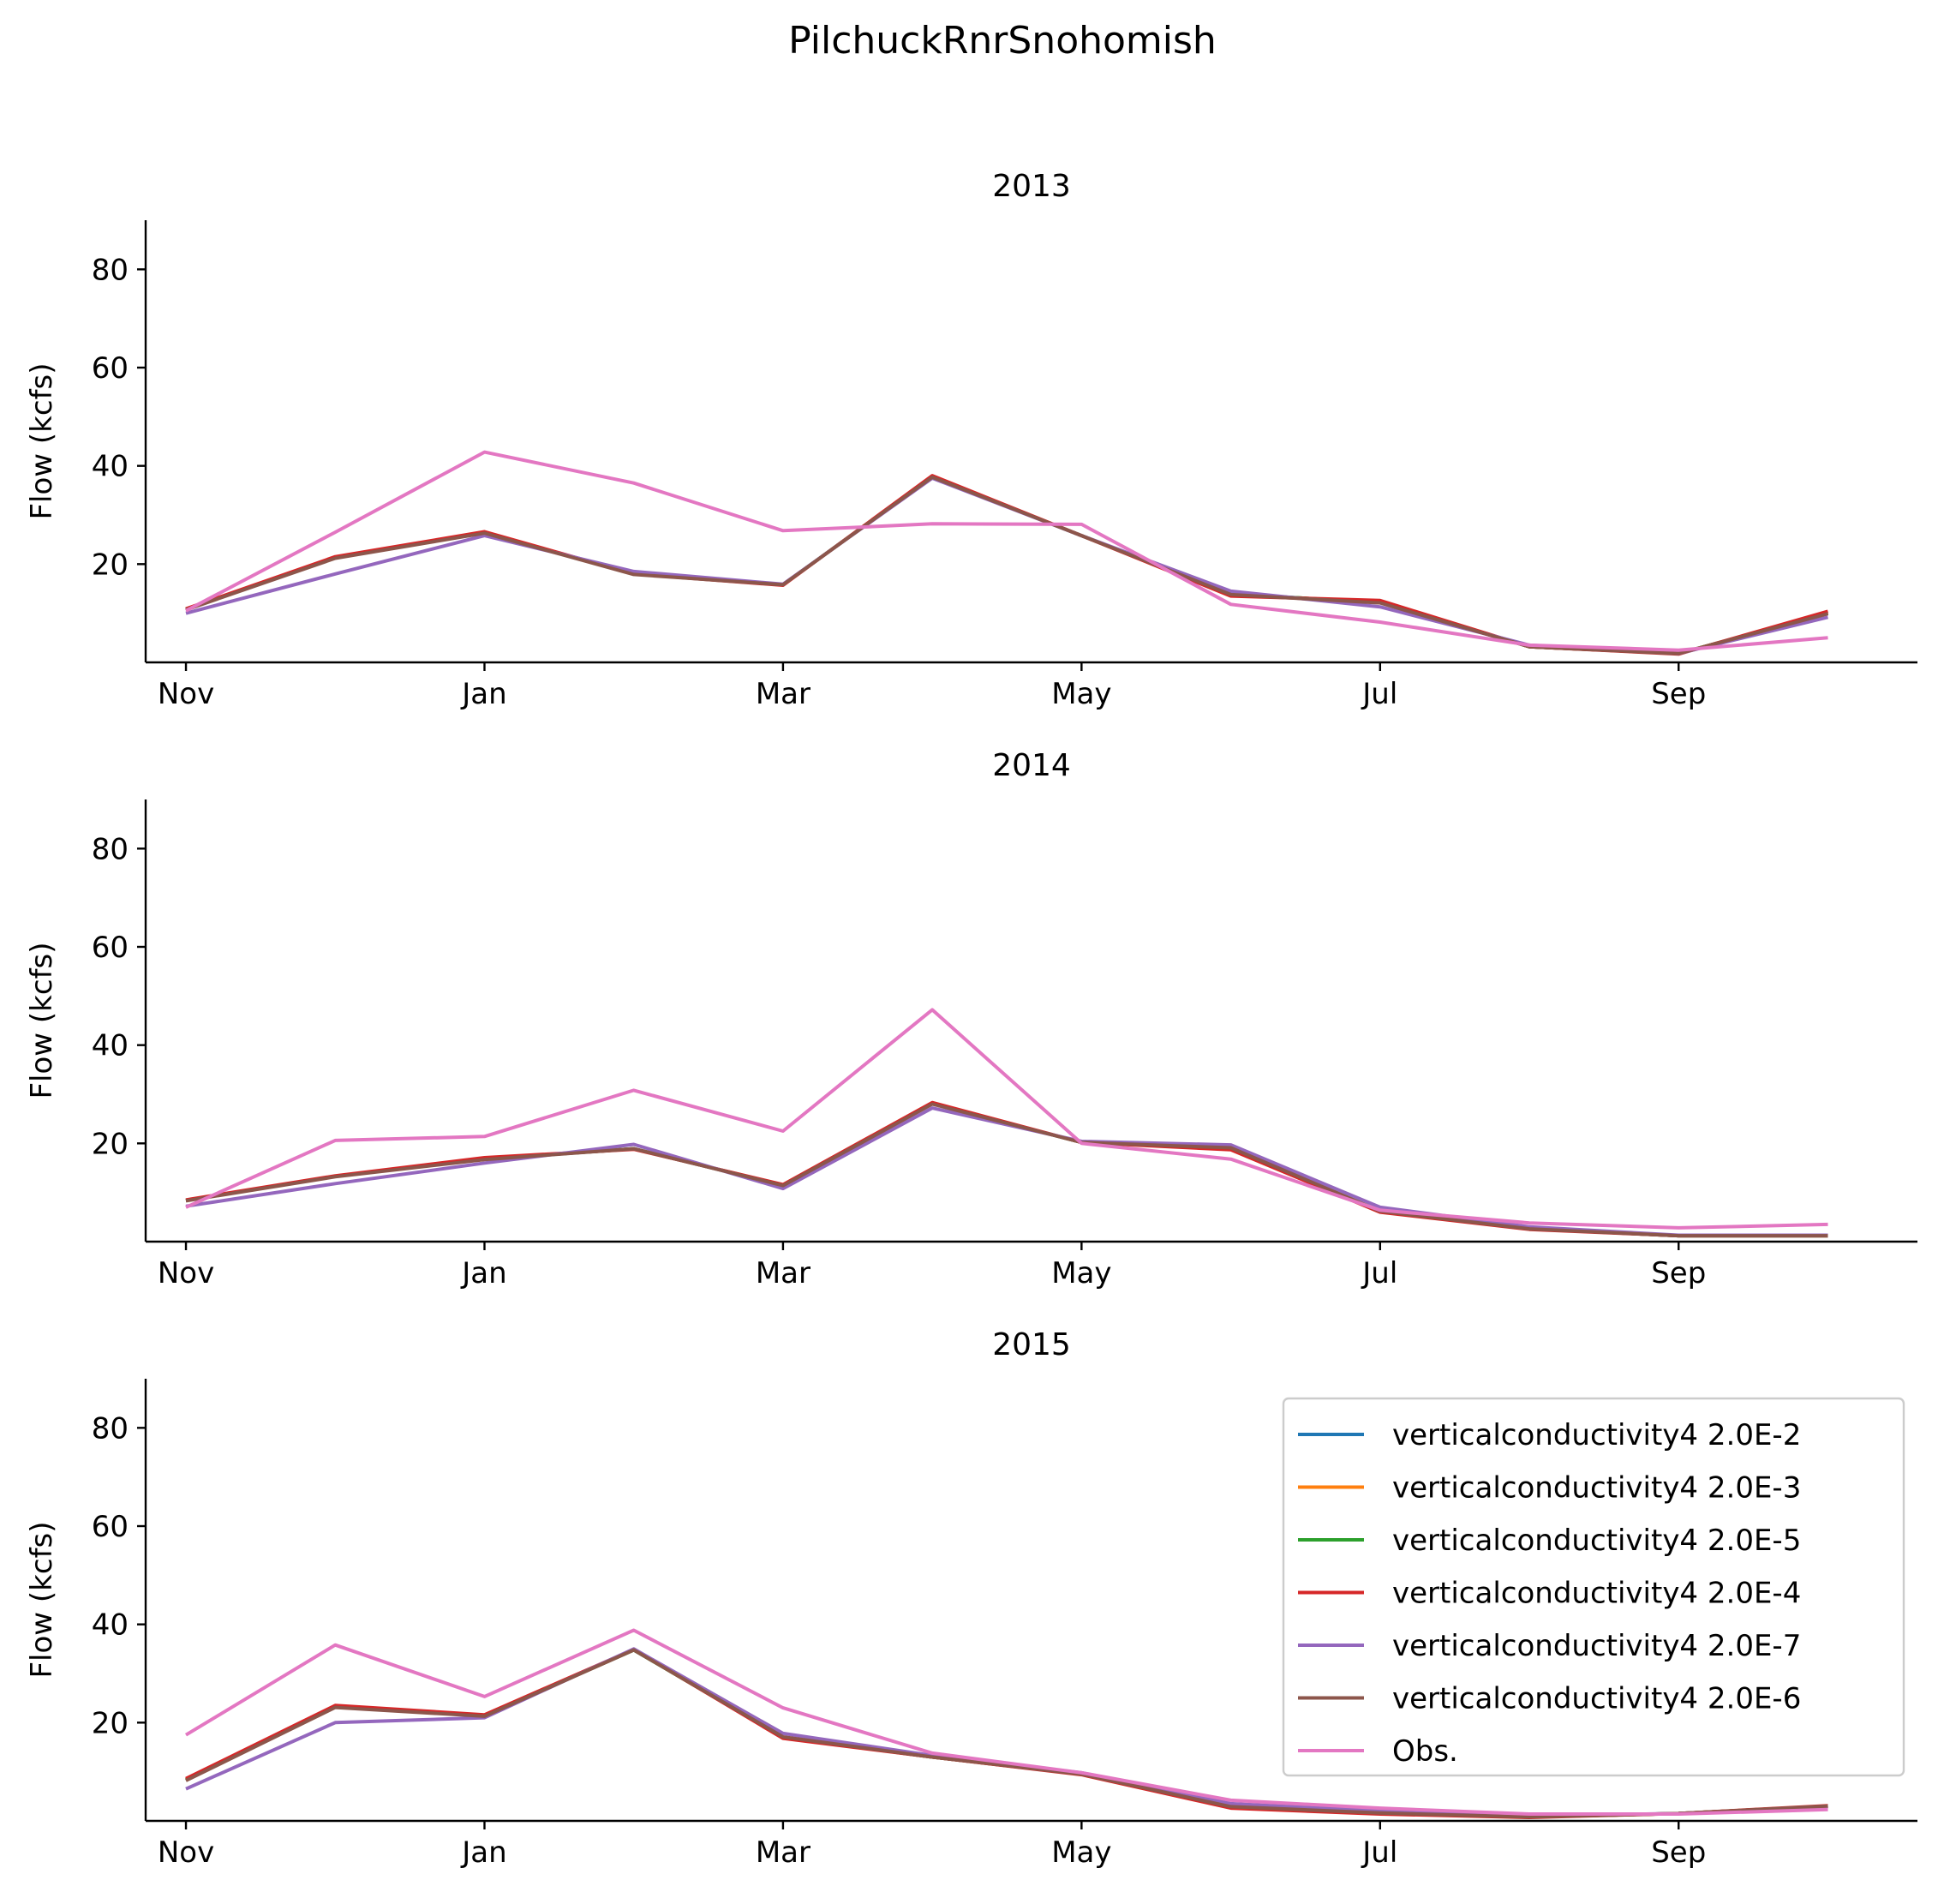 The image size is (1950, 1904). I want to click on legend-label-verticalconductivity4-2-0e-4: verticalconductivity4 2.0E-4, so click(1596, 1594).